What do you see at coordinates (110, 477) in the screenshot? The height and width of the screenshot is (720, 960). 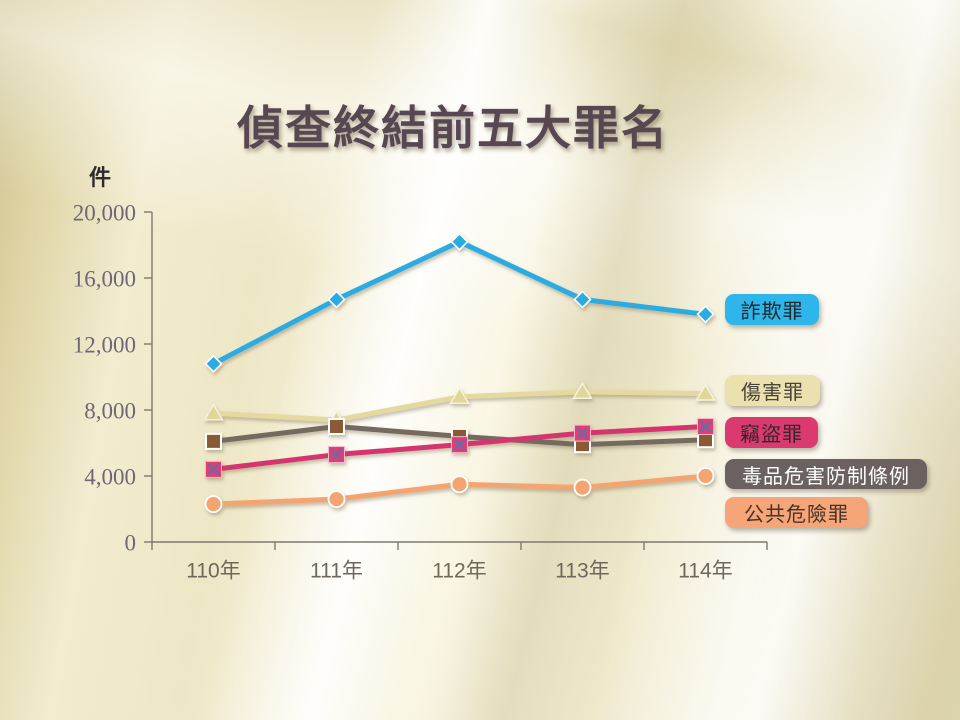 I see `y-tick-label: 4,000` at bounding box center [110, 477].